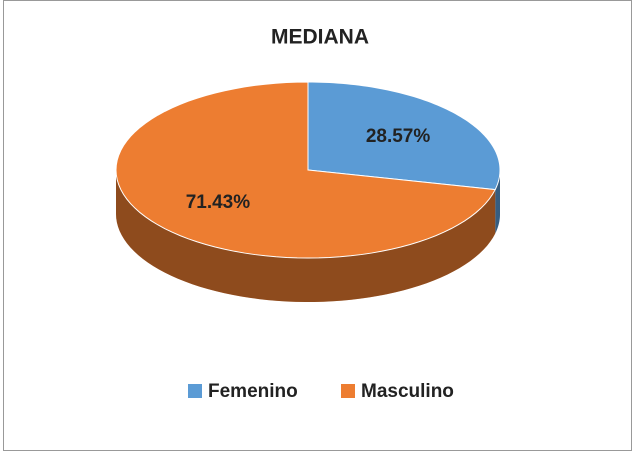  What do you see at coordinates (398, 136) in the screenshot?
I see `data-label: 28.57%` at bounding box center [398, 136].